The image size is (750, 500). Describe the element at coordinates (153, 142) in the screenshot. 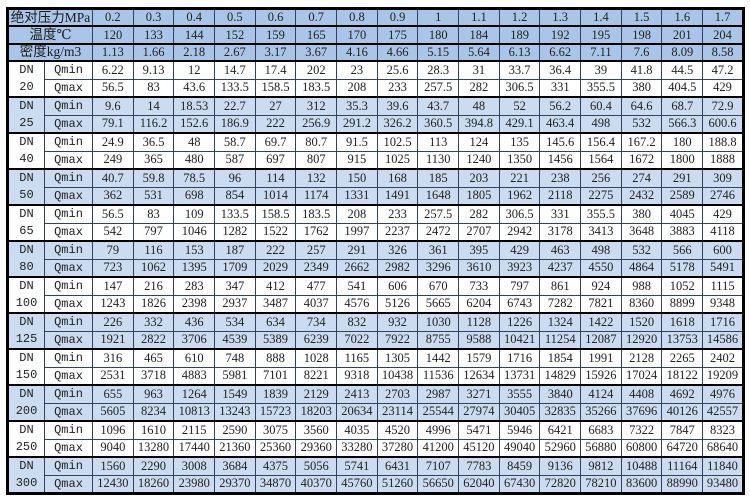

I see `qmin-value-cell: 36.5` at that location.